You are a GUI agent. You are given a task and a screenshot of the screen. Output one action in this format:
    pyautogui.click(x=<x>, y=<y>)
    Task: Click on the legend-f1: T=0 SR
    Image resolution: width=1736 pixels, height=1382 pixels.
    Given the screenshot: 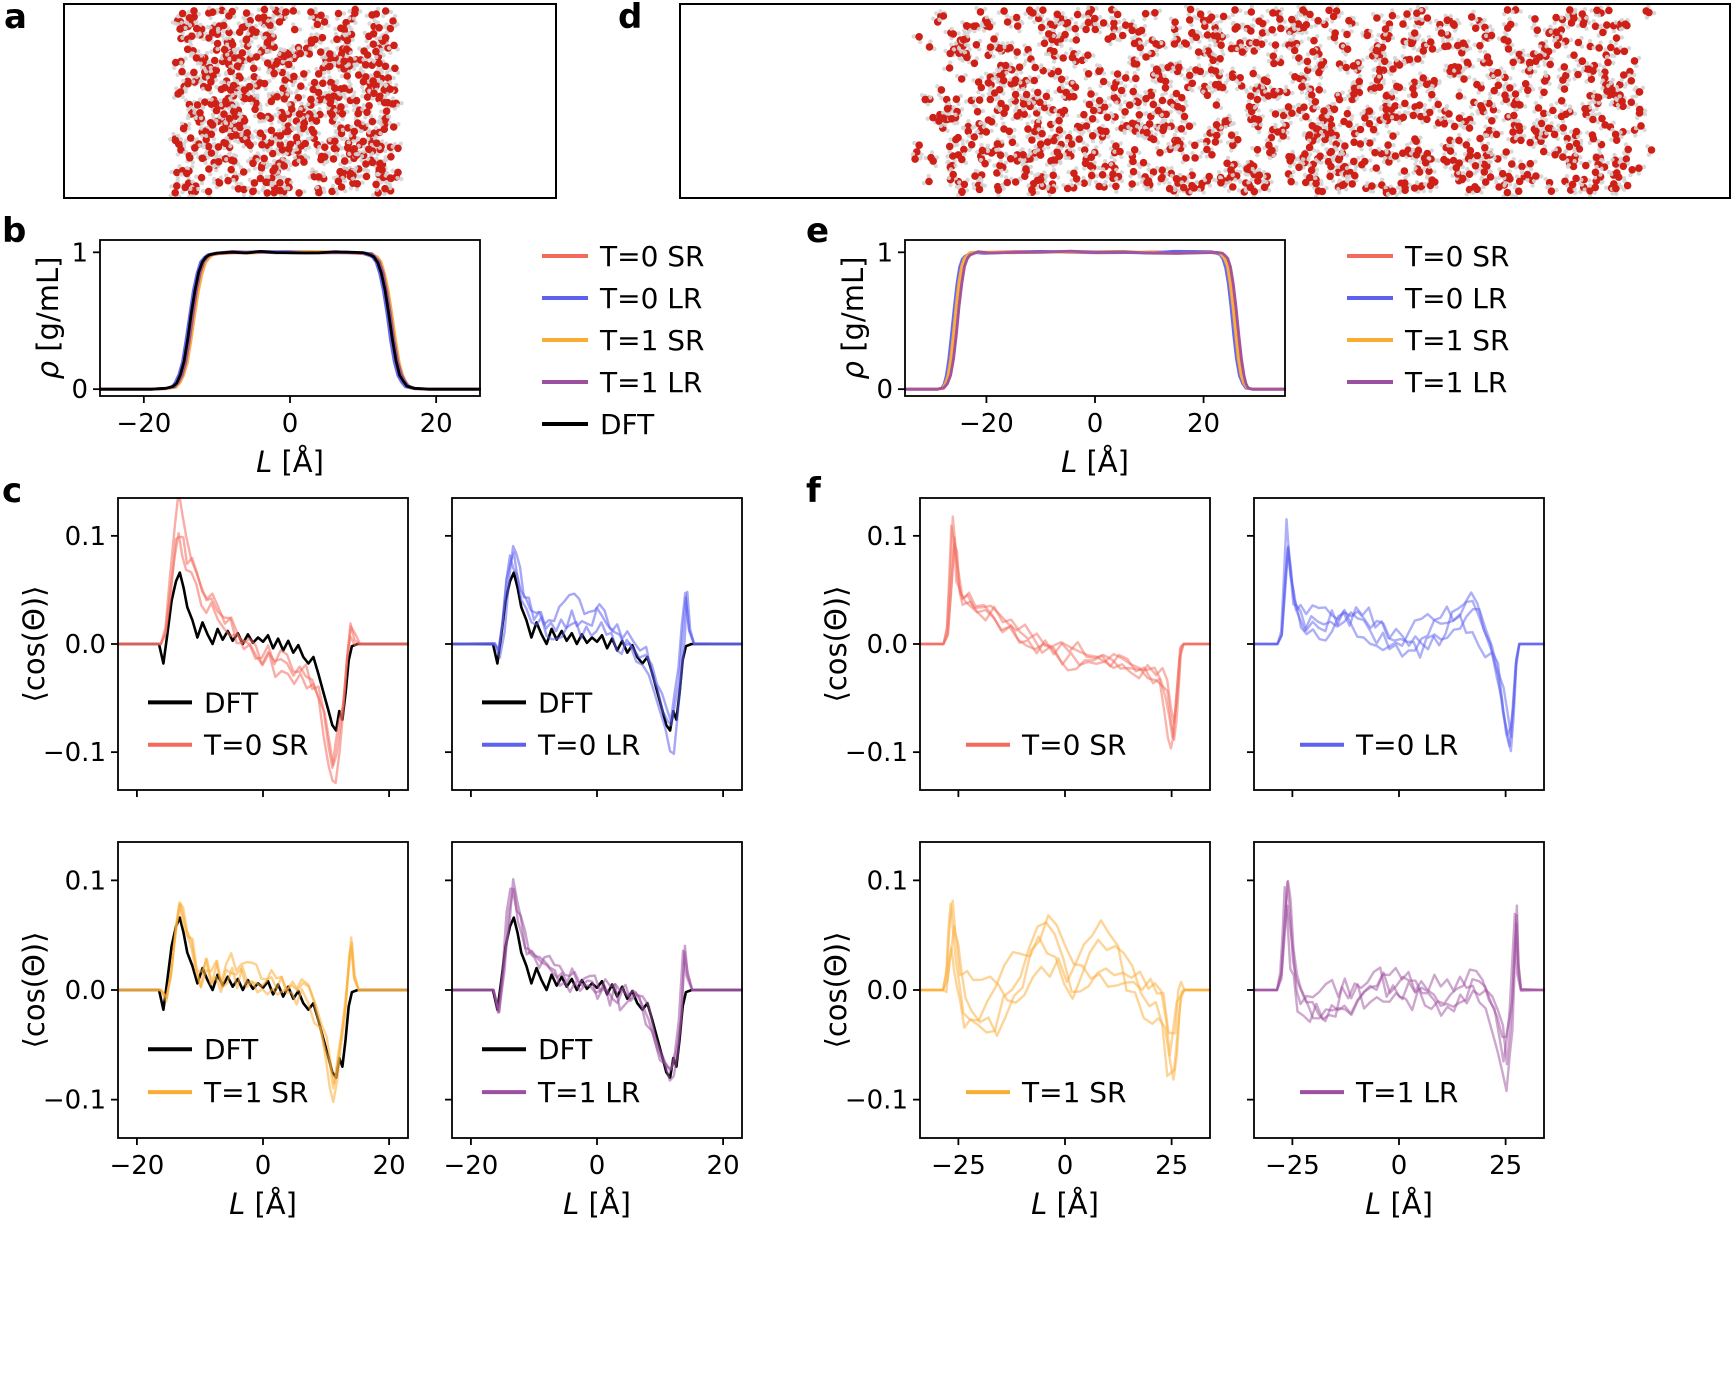 What is the action you would take?
    pyautogui.click(x=1046, y=745)
    